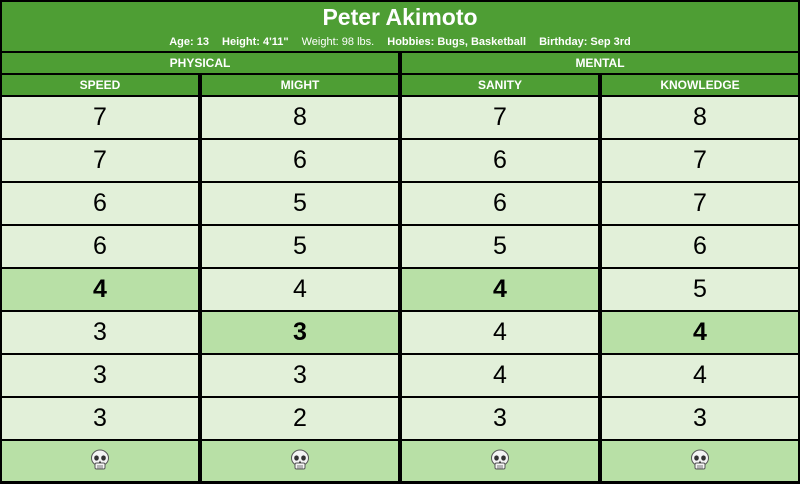 Image resolution: width=800 pixels, height=484 pixels. I want to click on stat-cell-might: 2, so click(300, 418).